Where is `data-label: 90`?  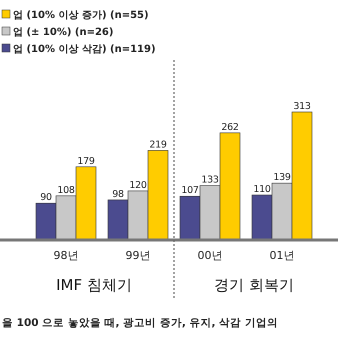
data-label: 90 is located at coordinates (46, 198).